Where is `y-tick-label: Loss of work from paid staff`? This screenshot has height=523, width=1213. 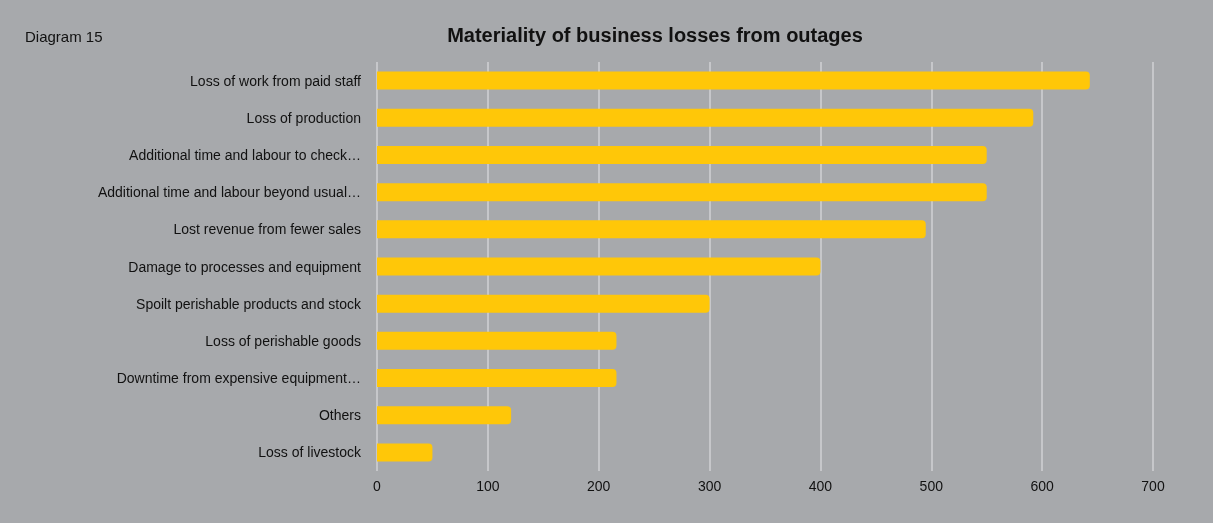
y-tick-label: Loss of work from paid staff is located at coordinates (276, 80).